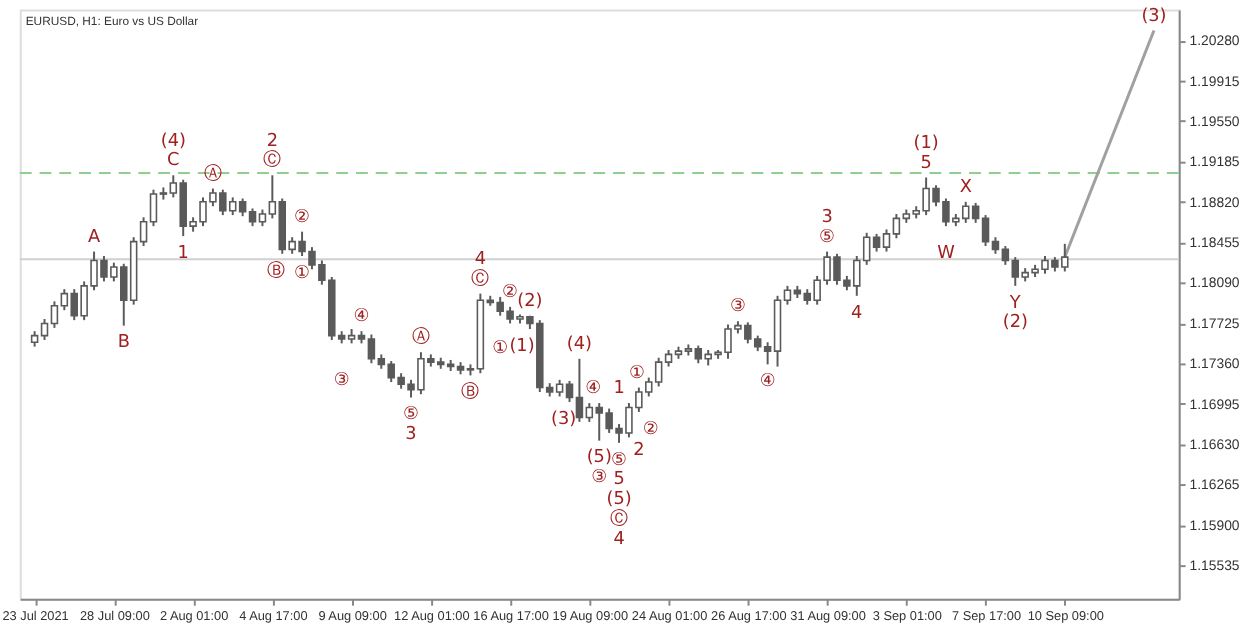 The image size is (1240, 634). I want to click on annotation: W, so click(946, 253).